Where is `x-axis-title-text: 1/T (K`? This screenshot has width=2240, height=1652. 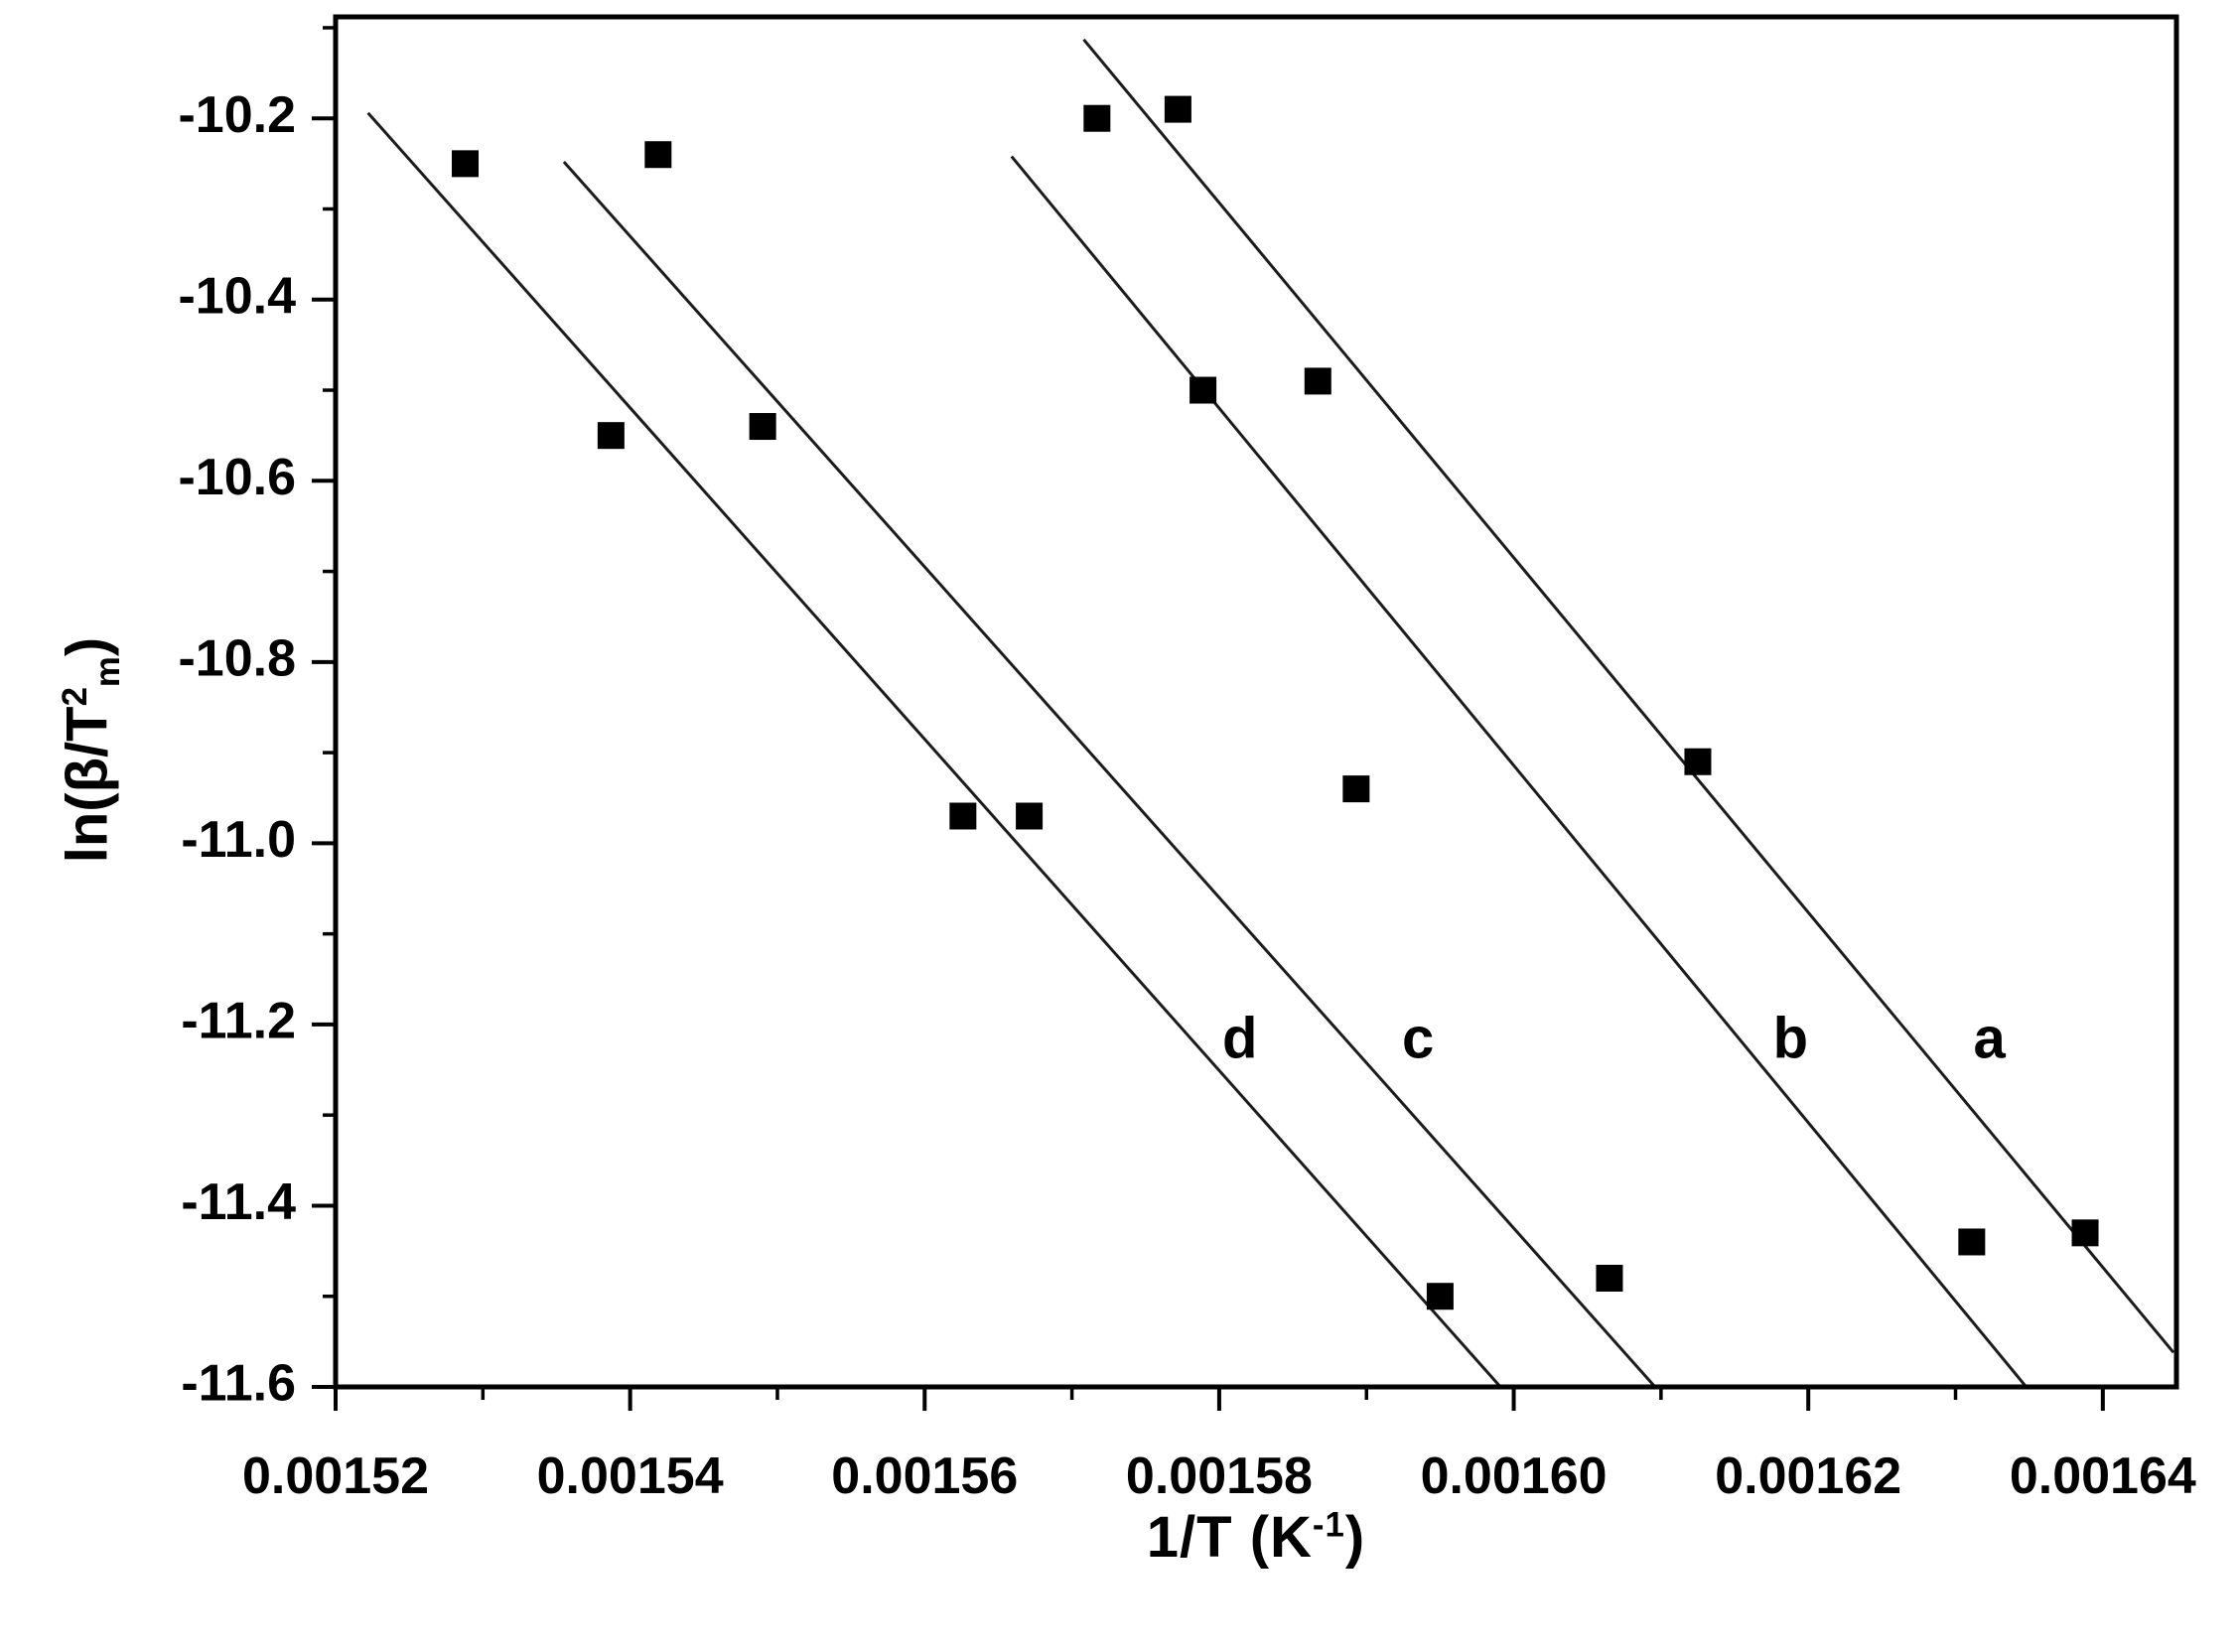
x-axis-title-text: 1/T (K is located at coordinates (1229, 1537).